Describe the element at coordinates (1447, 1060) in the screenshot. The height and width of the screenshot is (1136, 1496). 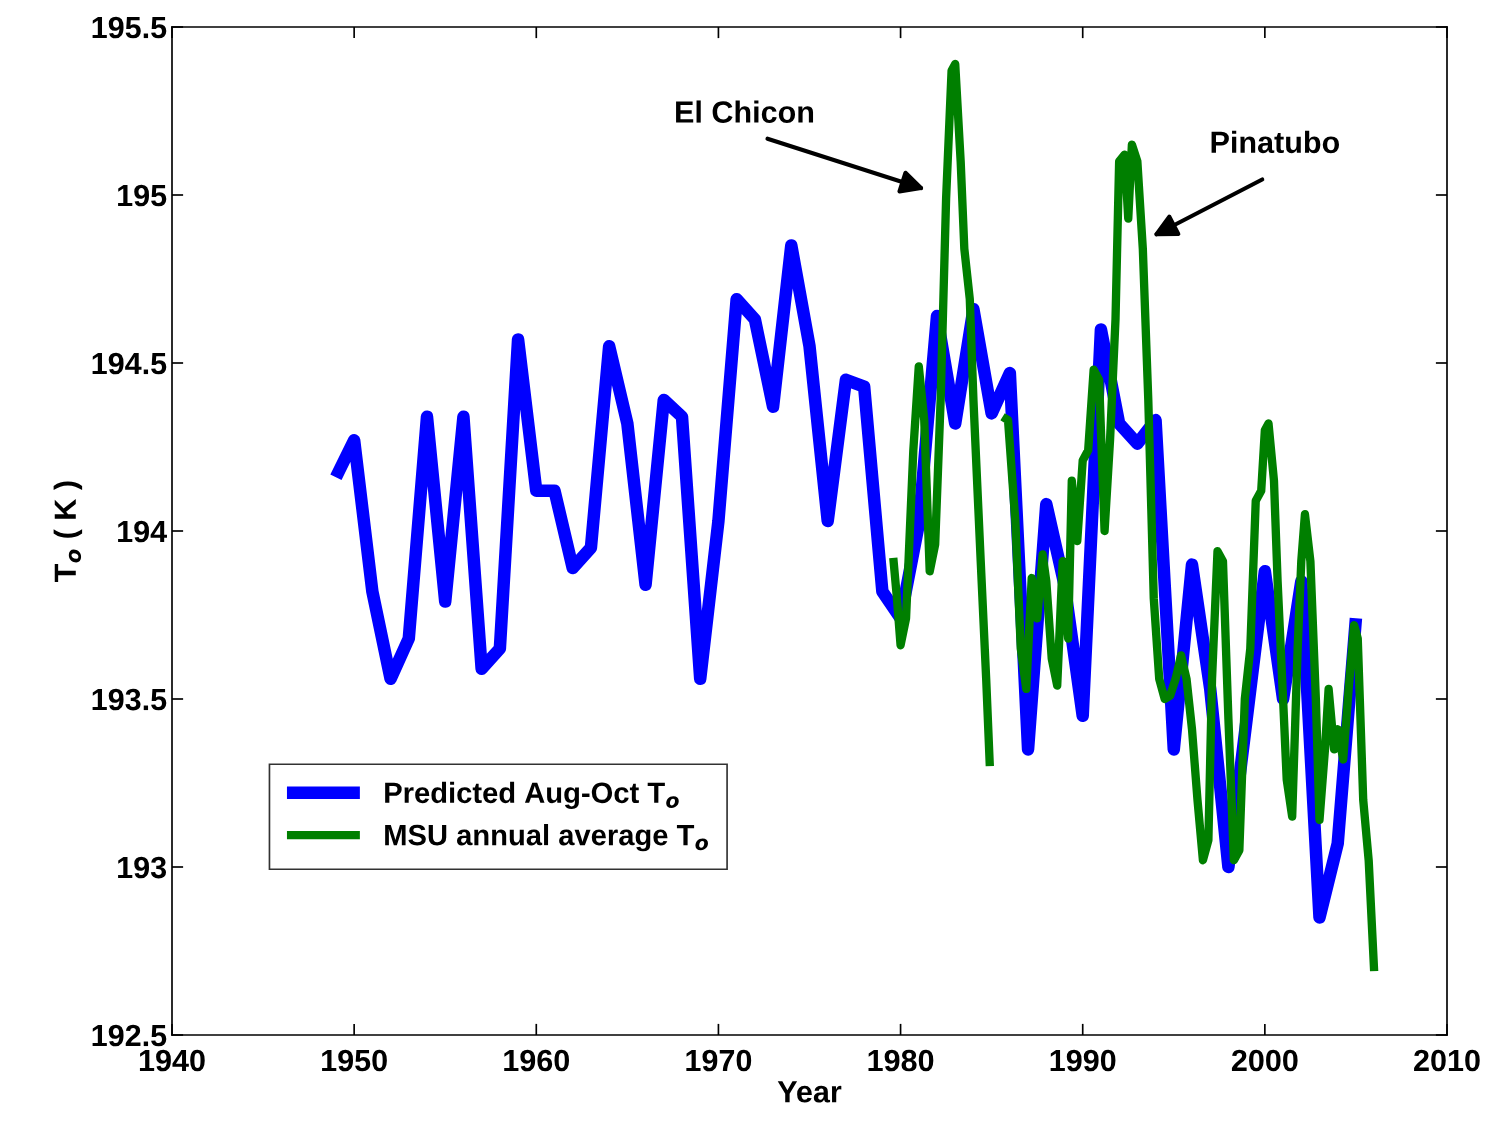
I see `x-tick-label: 2010` at that location.